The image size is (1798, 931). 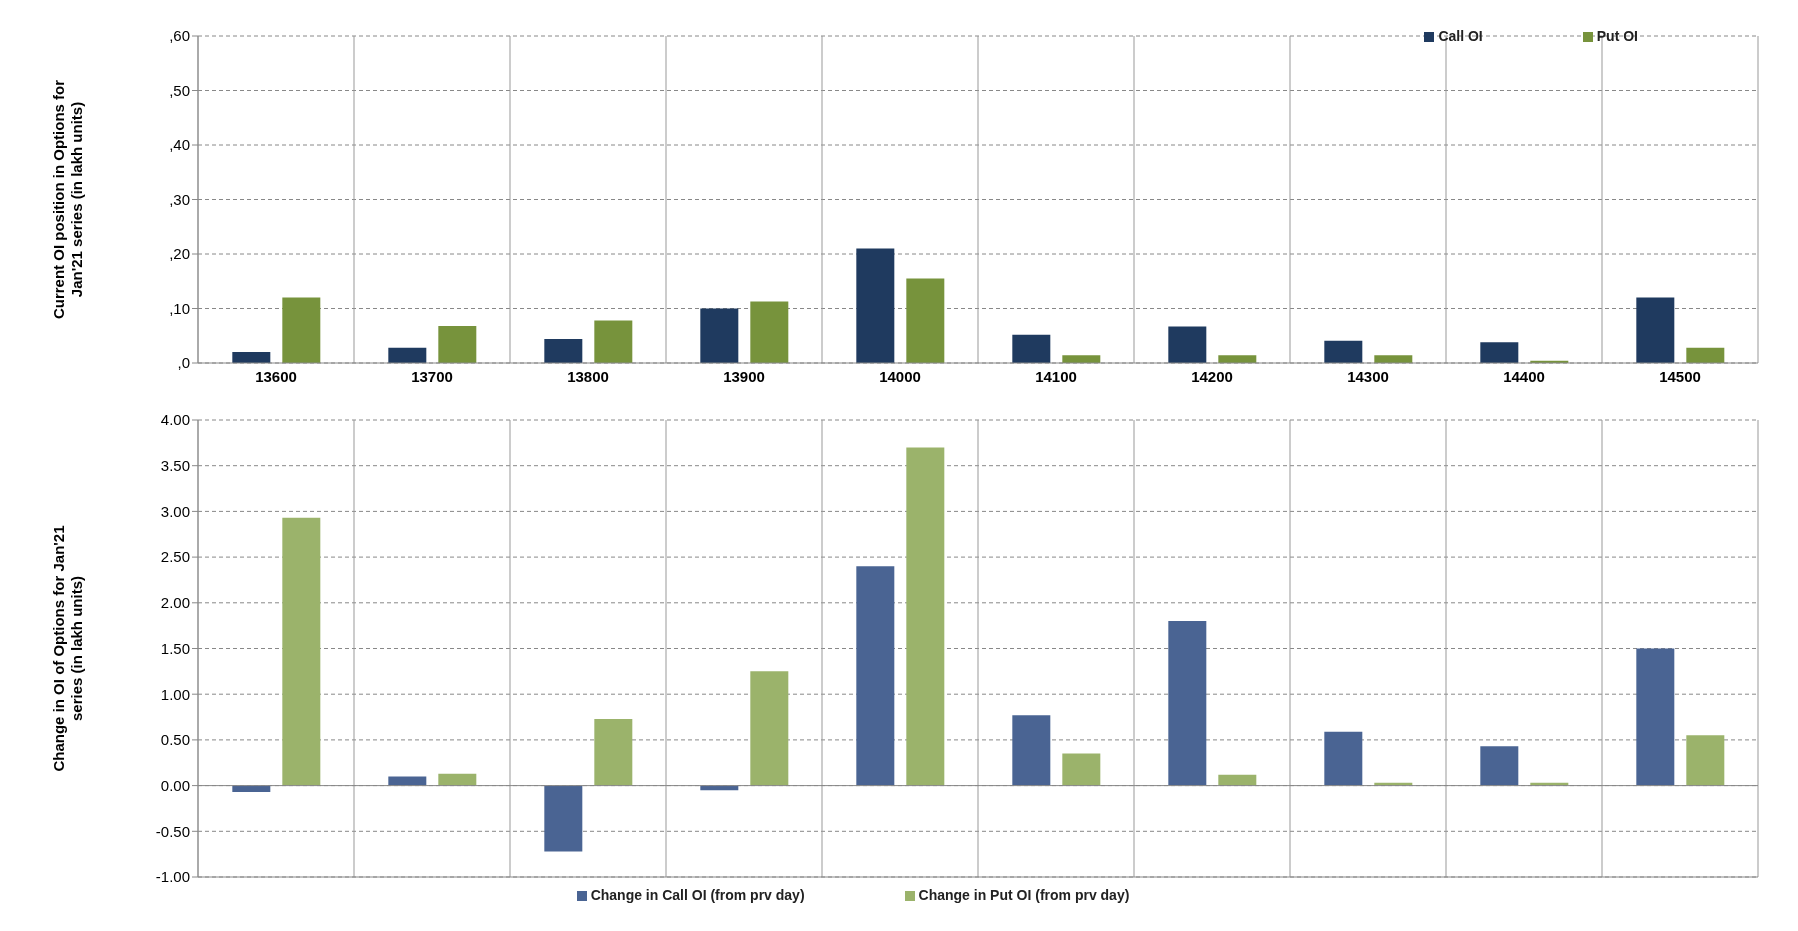 What do you see at coordinates (67, 648) in the screenshot?
I see `y-axis-title: Change in OI of Options for Jan'21 series (in lakh units)` at bounding box center [67, 648].